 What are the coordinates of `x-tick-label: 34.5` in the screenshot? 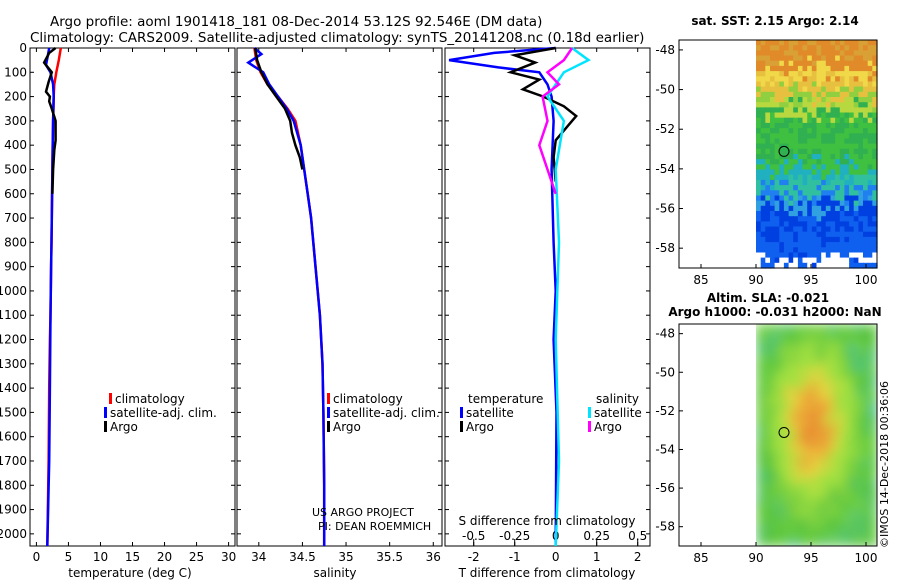 It's located at (302, 557).